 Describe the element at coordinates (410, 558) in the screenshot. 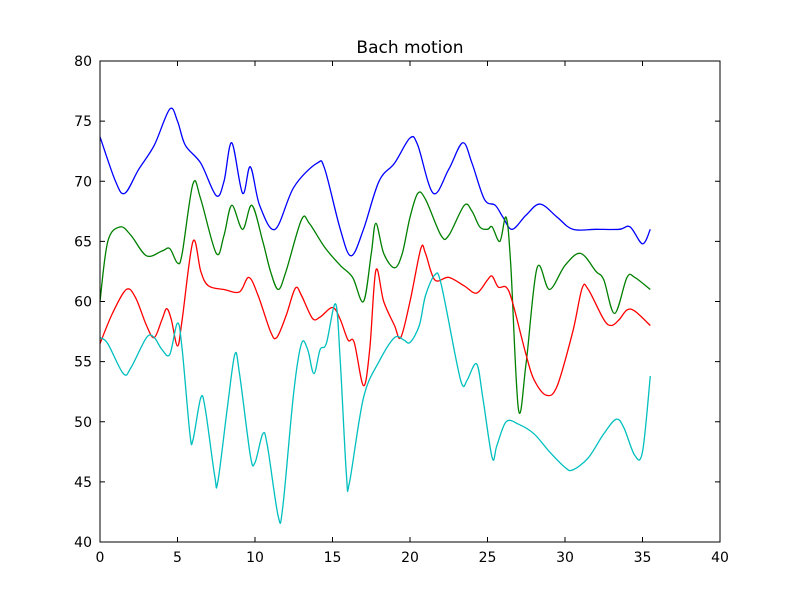

I see `x-tick-label: 20` at that location.